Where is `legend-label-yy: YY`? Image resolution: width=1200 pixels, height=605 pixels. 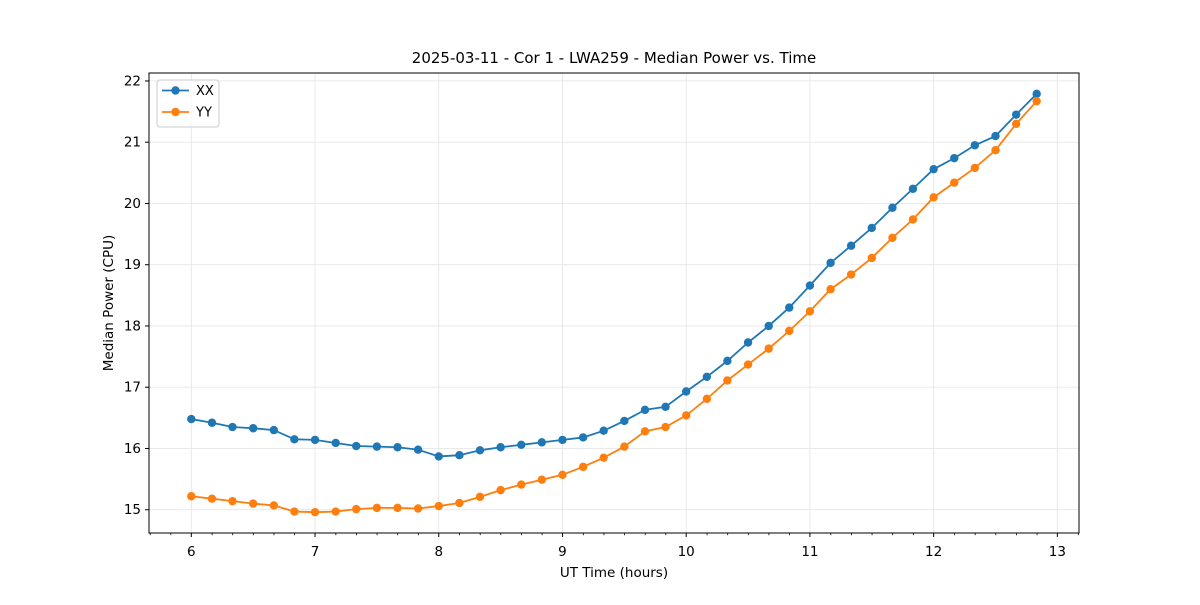 legend-label-yy: YY is located at coordinates (203, 113).